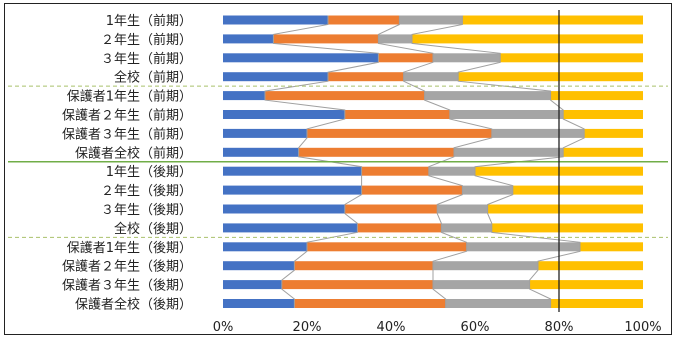 This screenshot has width=678, height=340. I want to click on category-label-10: ２年生（後期）, so click(146, 191).